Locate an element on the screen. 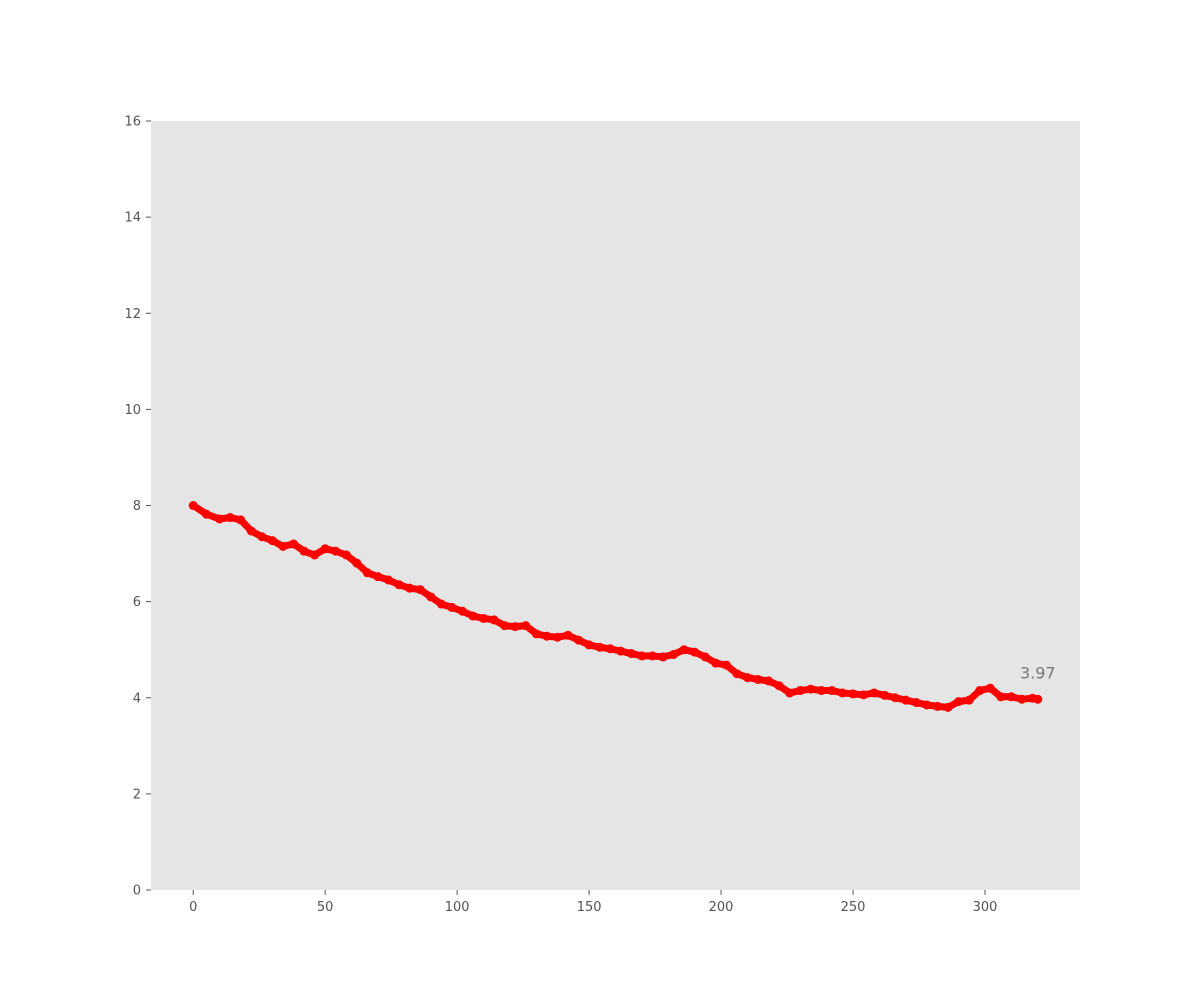 This screenshot has height=1000, width=1200. y-tick-label: 12 is located at coordinates (132, 314).